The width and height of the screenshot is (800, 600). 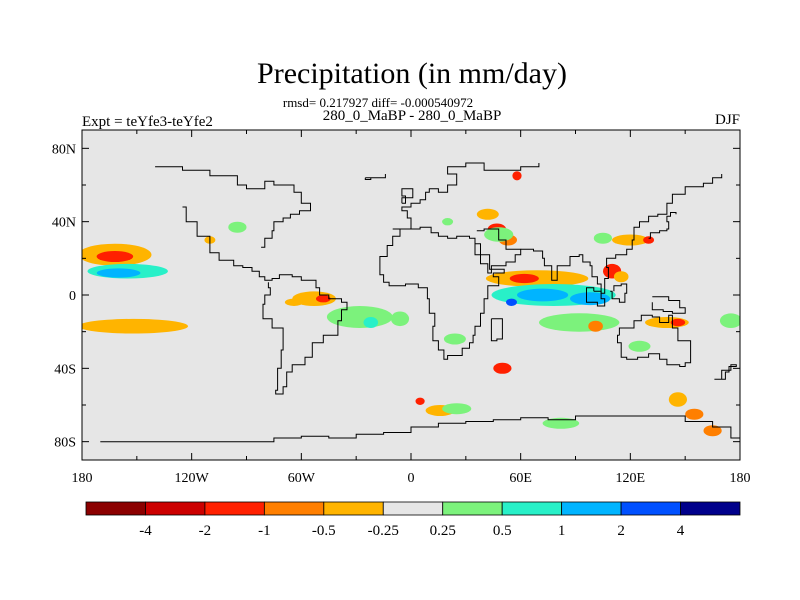 What do you see at coordinates (264, 531) in the screenshot?
I see `colorbar-label: -1` at bounding box center [264, 531].